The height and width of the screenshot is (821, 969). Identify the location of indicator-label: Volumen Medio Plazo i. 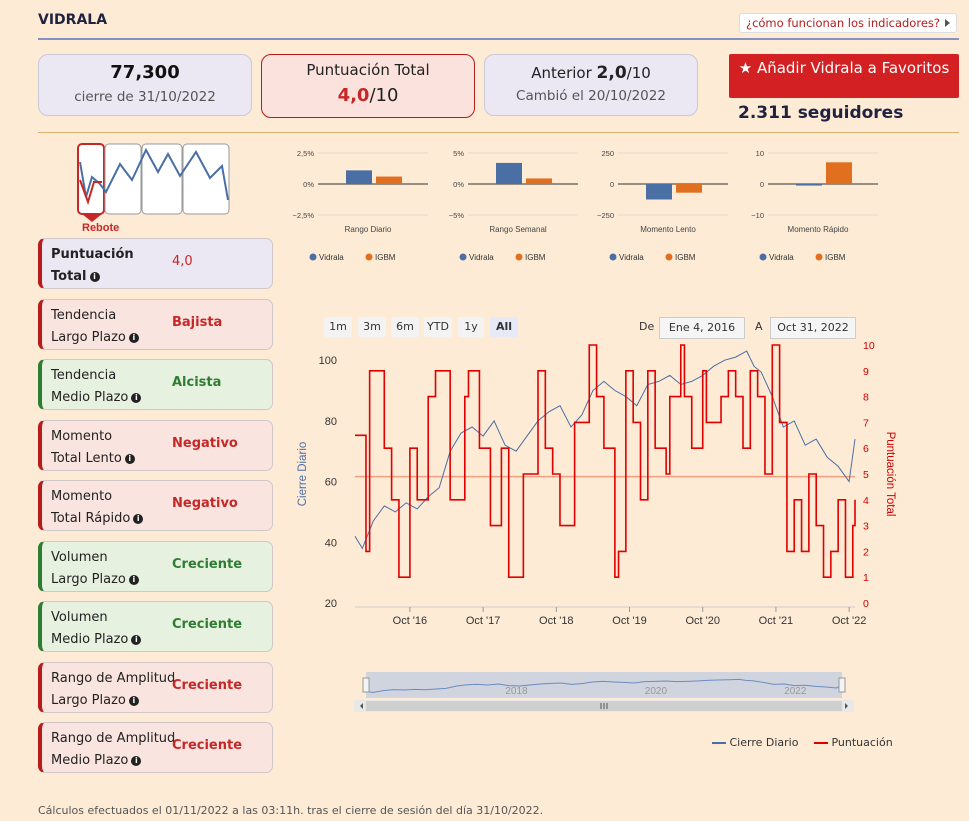
(96, 629).